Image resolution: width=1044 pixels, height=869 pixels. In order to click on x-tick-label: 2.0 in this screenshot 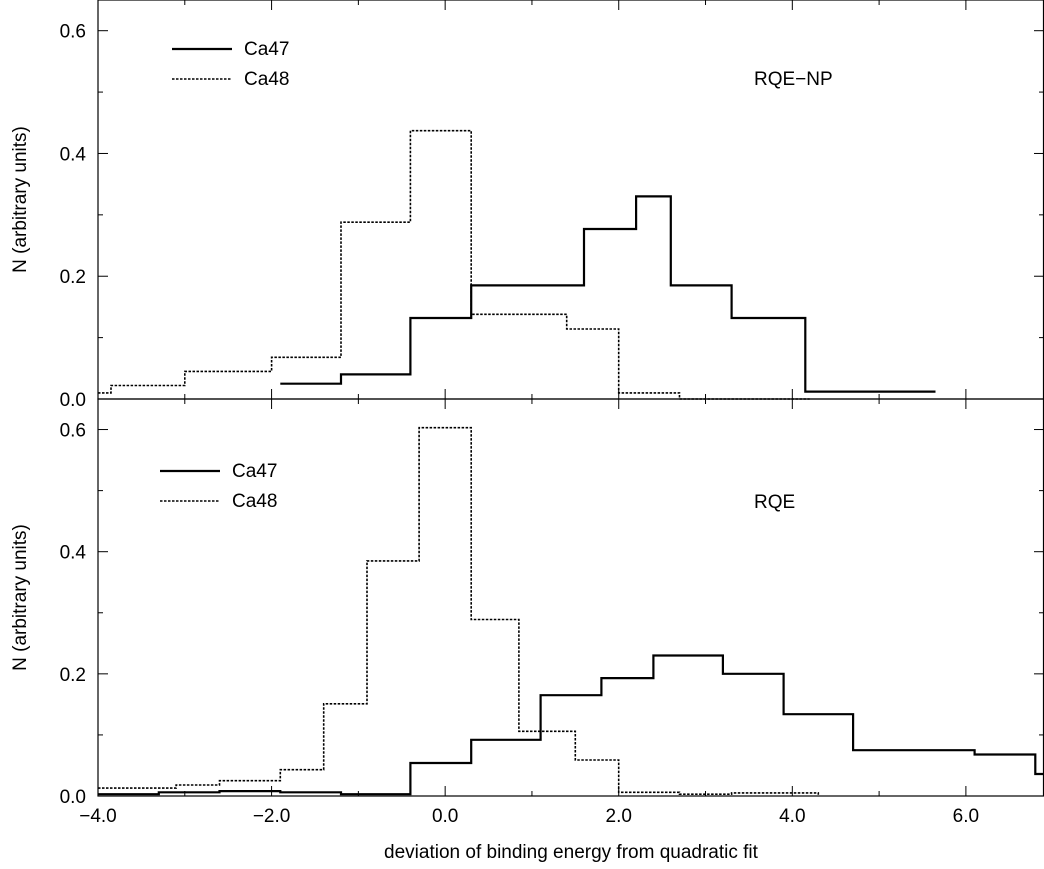, I will do `click(619, 816)`.